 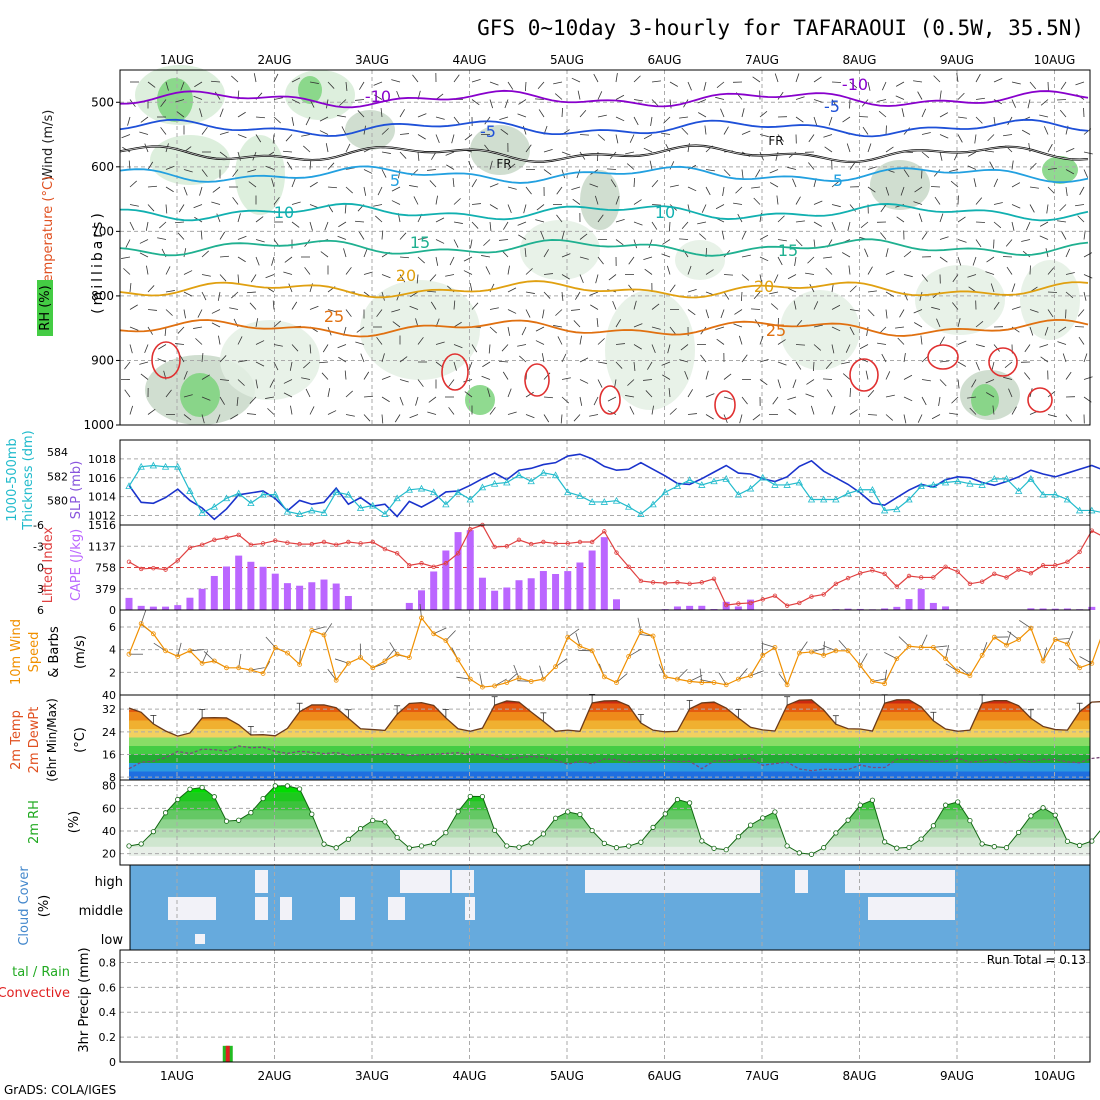 What do you see at coordinates (200, 395) in the screenshot?
I see `rh-shading` at bounding box center [200, 395].